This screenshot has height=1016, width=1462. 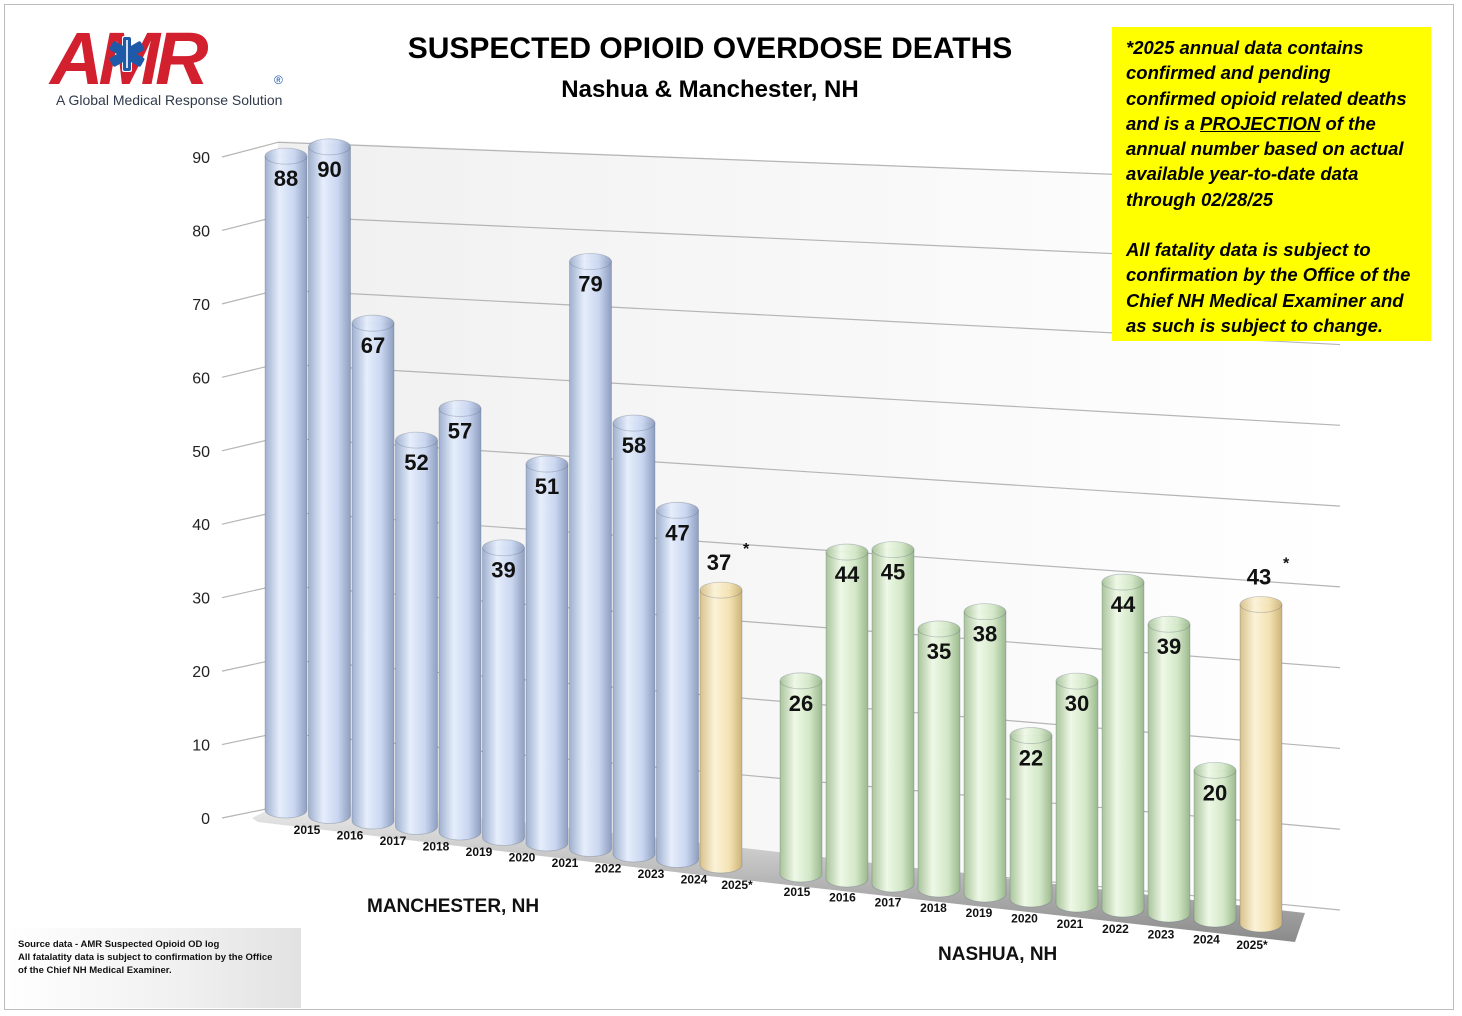 I want to click on bar-value-label: 20, so click(x=1215, y=792).